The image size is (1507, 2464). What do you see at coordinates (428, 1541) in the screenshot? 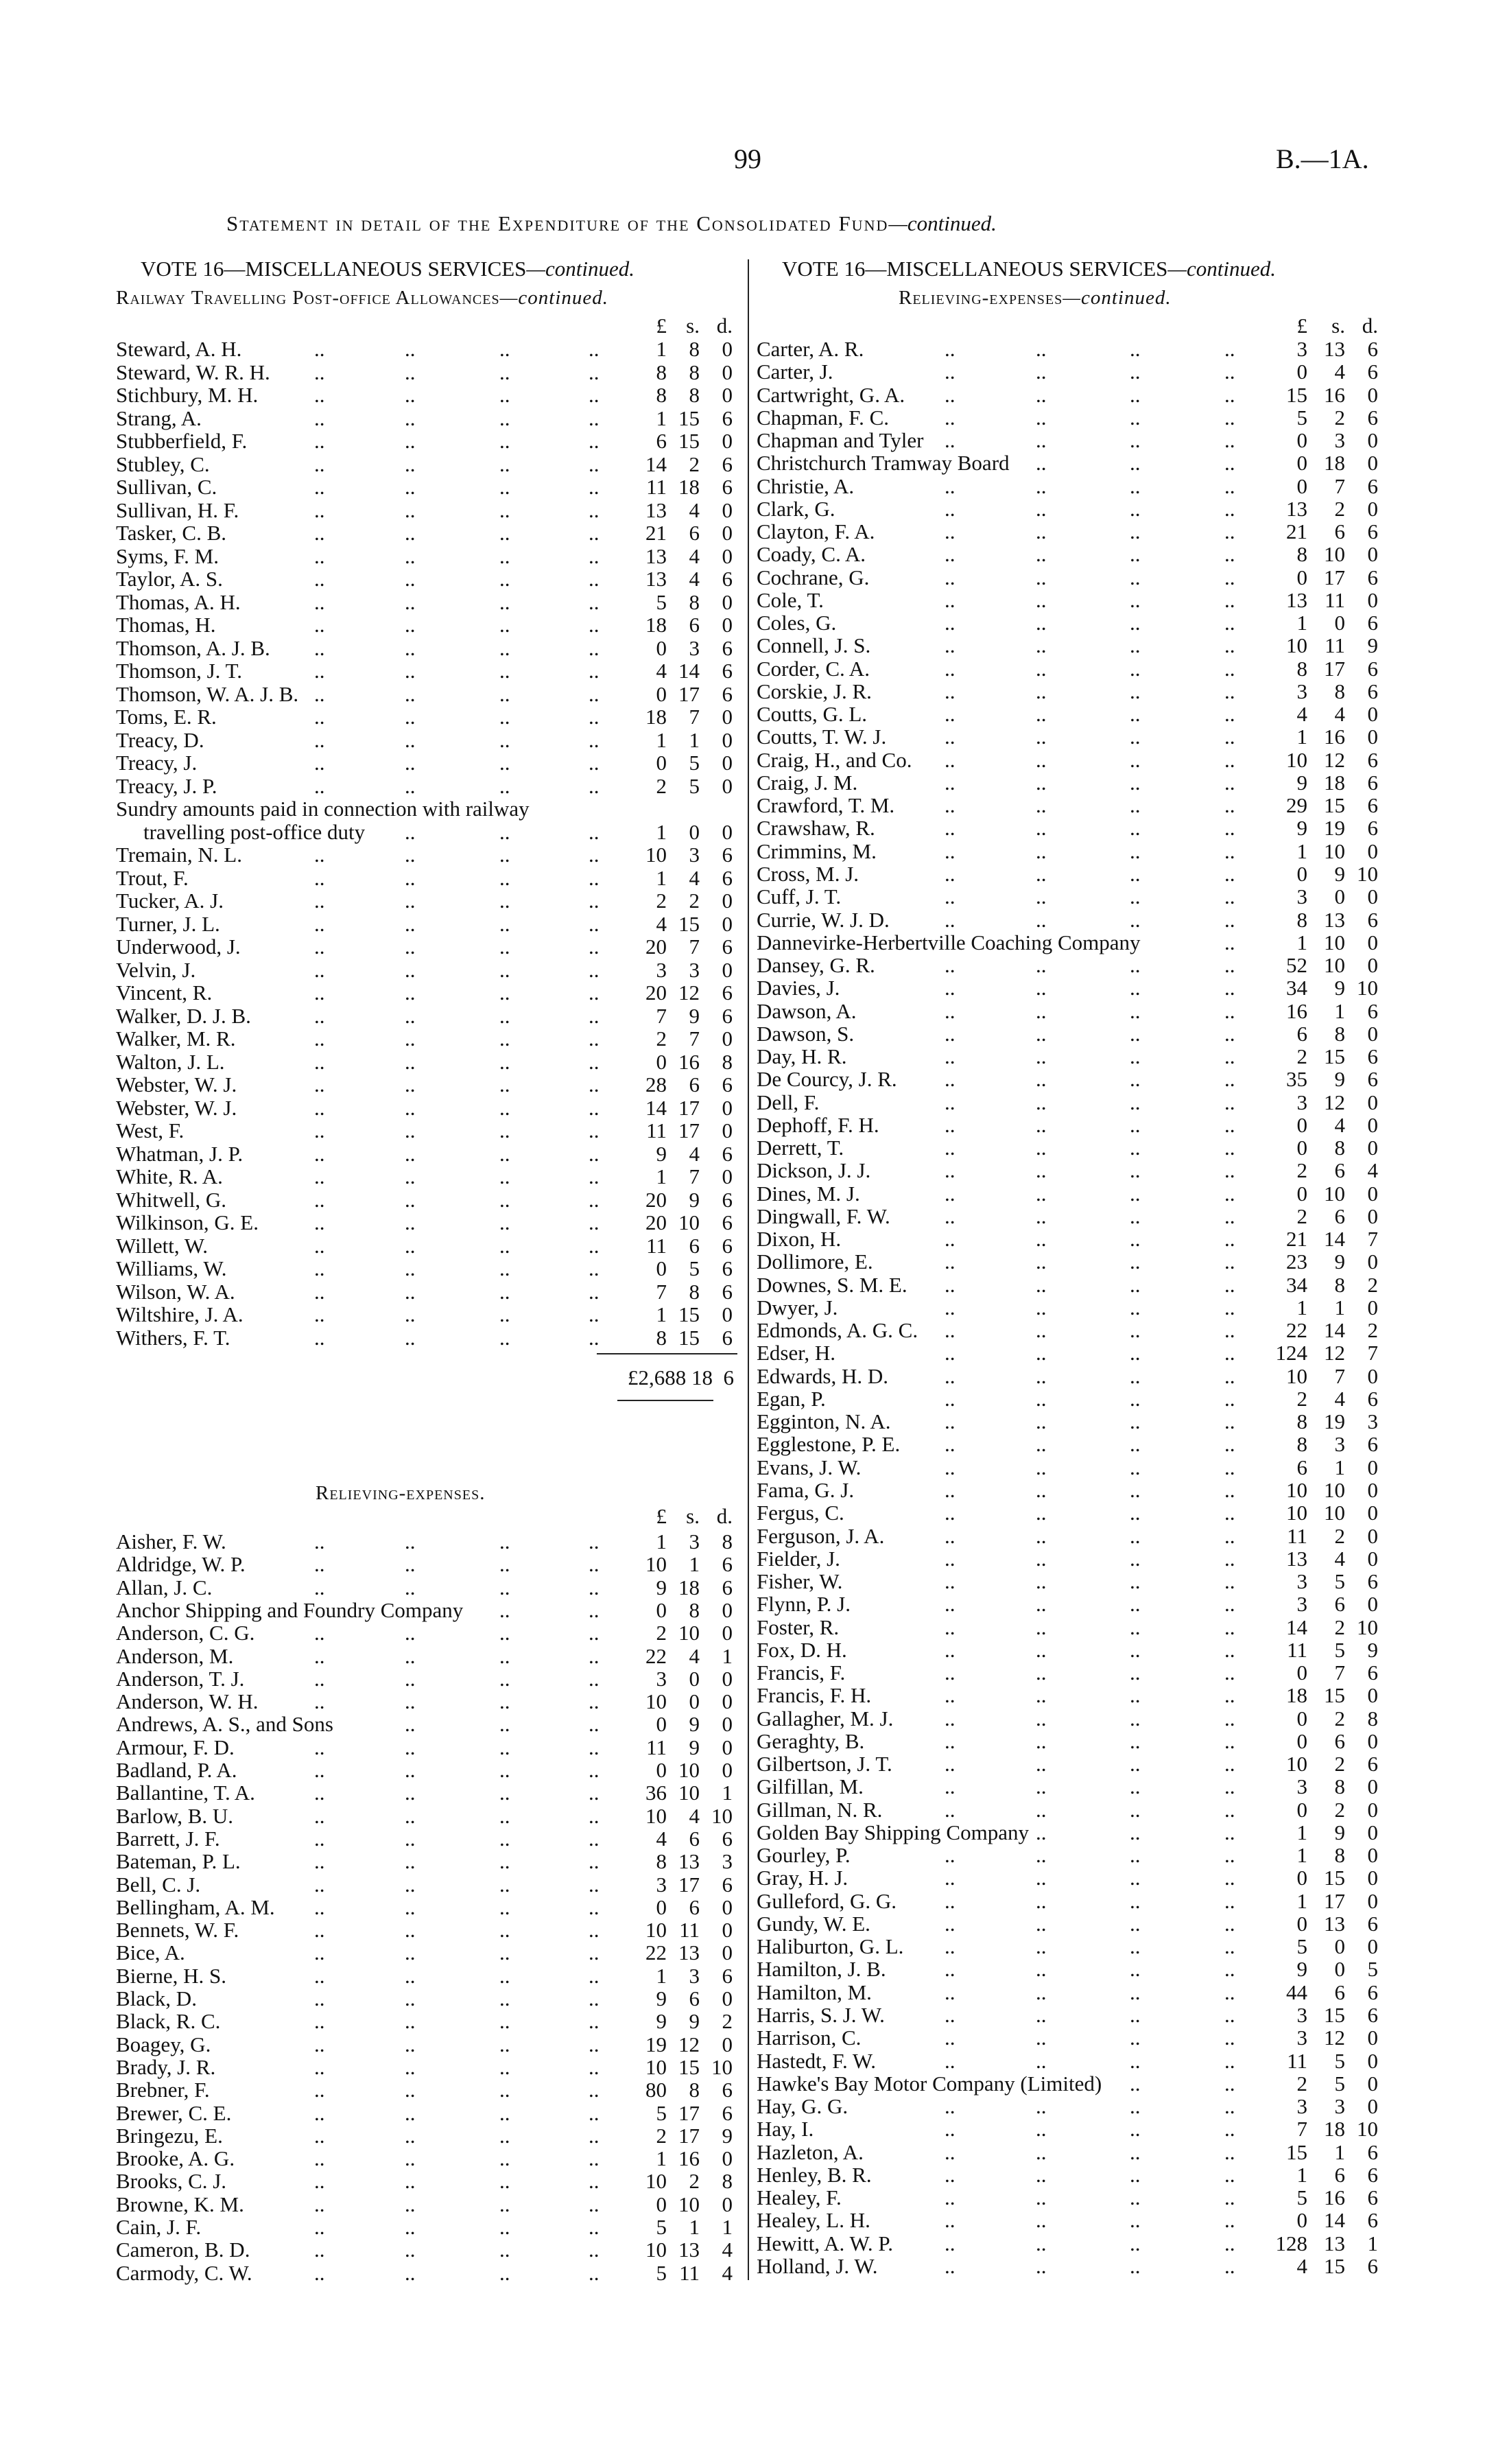
I see `table-row: Aisher, F. W......... 1 3 8` at bounding box center [428, 1541].